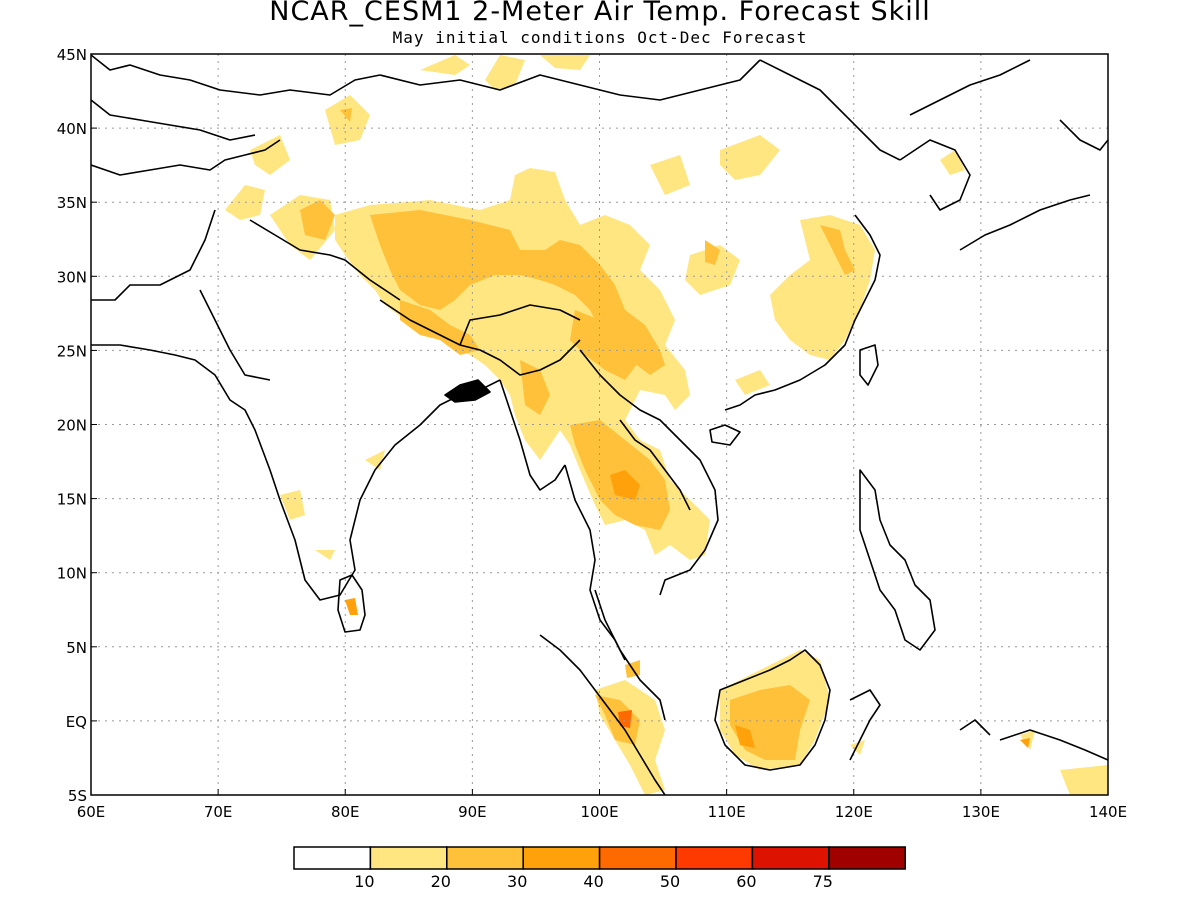  What do you see at coordinates (517, 881) in the screenshot?
I see `colorbar-label: 30` at bounding box center [517, 881].